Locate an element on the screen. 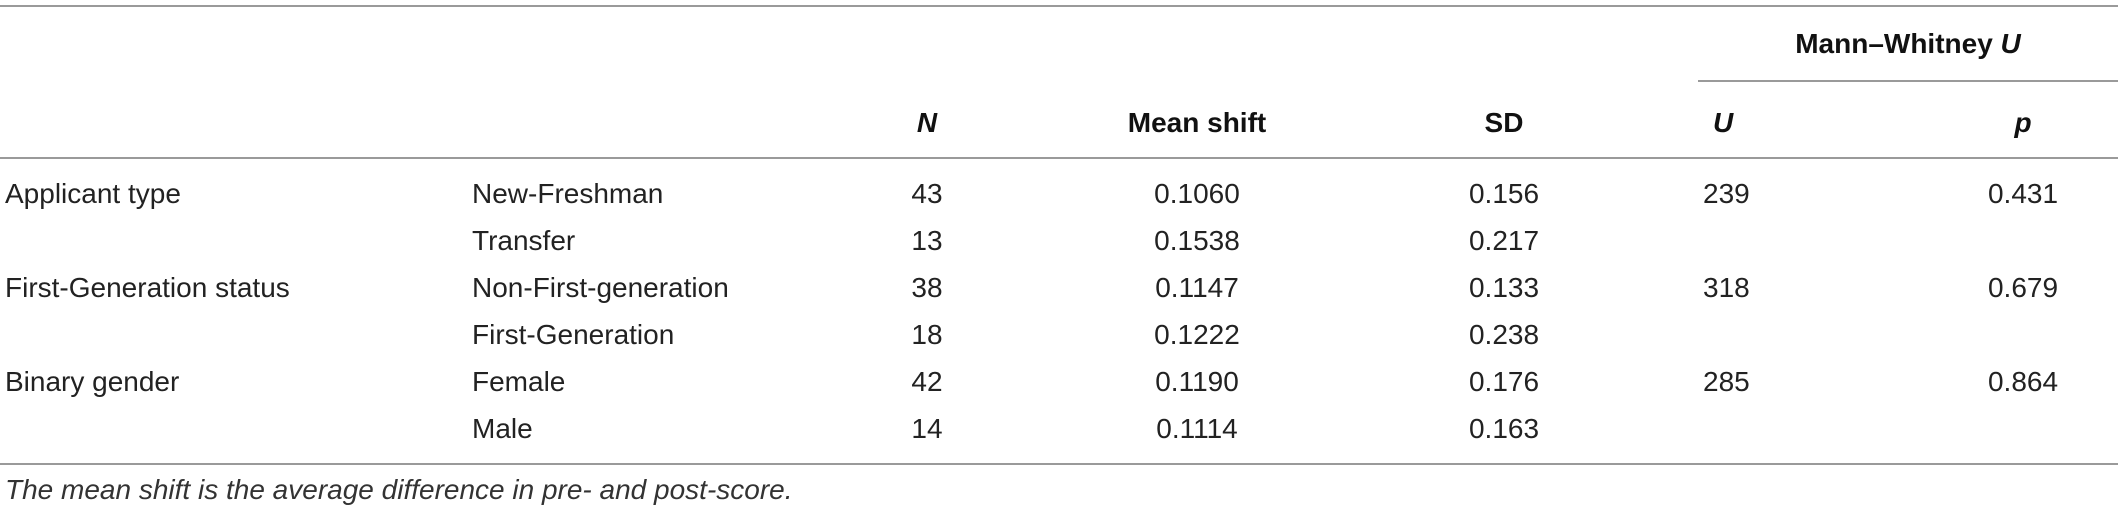  row-sd: 0.156 is located at coordinates (1504, 193).